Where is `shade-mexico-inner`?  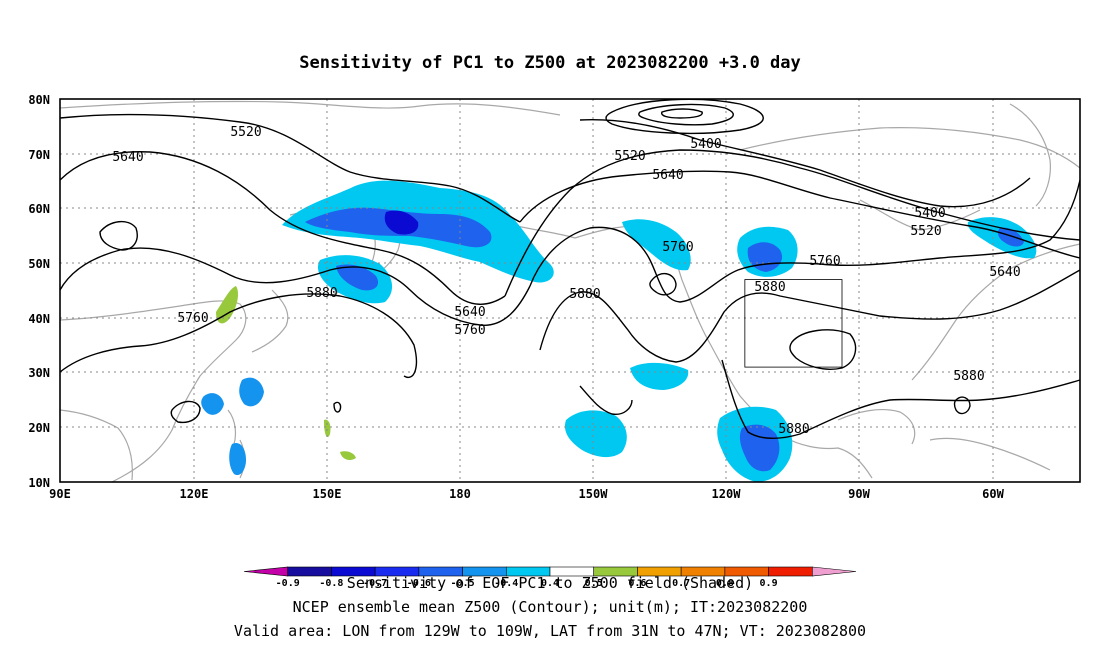
shade-mexico-inner is located at coordinates (759, 448).